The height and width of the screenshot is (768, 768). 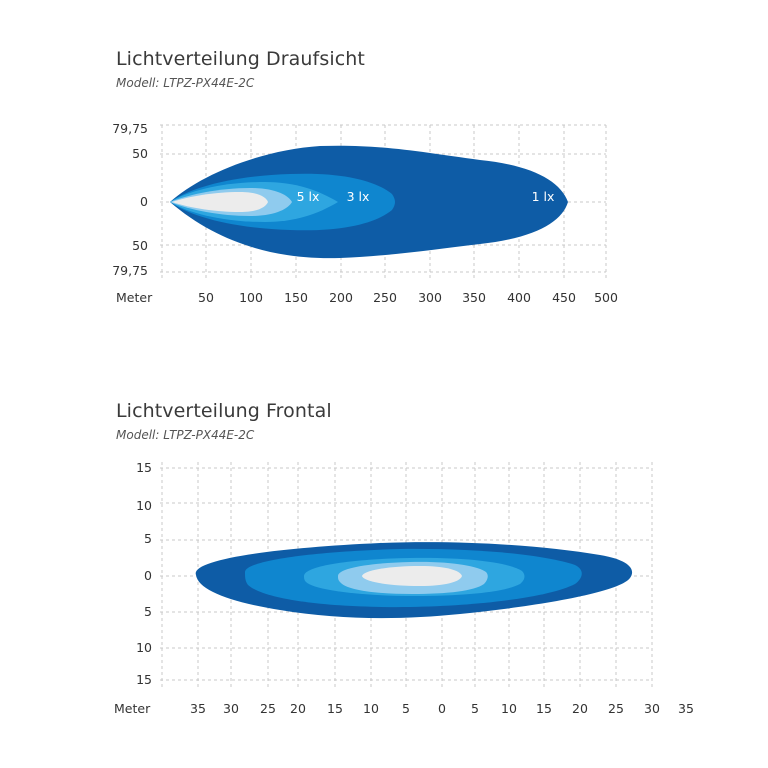 I want to click on x-tick-label: 500, so click(x=606, y=297).